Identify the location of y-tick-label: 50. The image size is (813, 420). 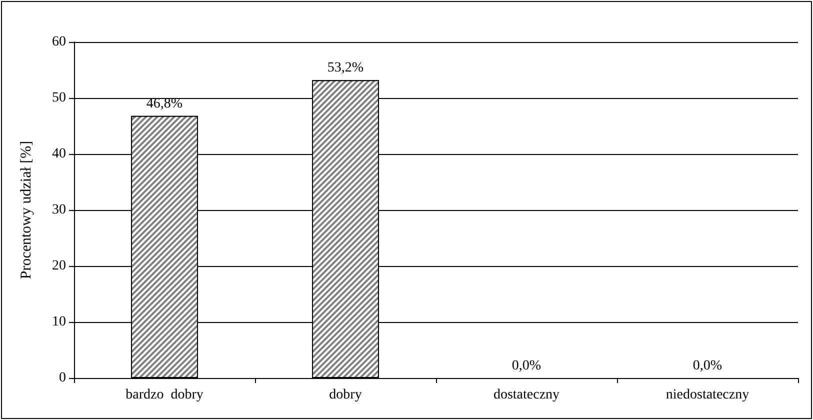
(59, 98).